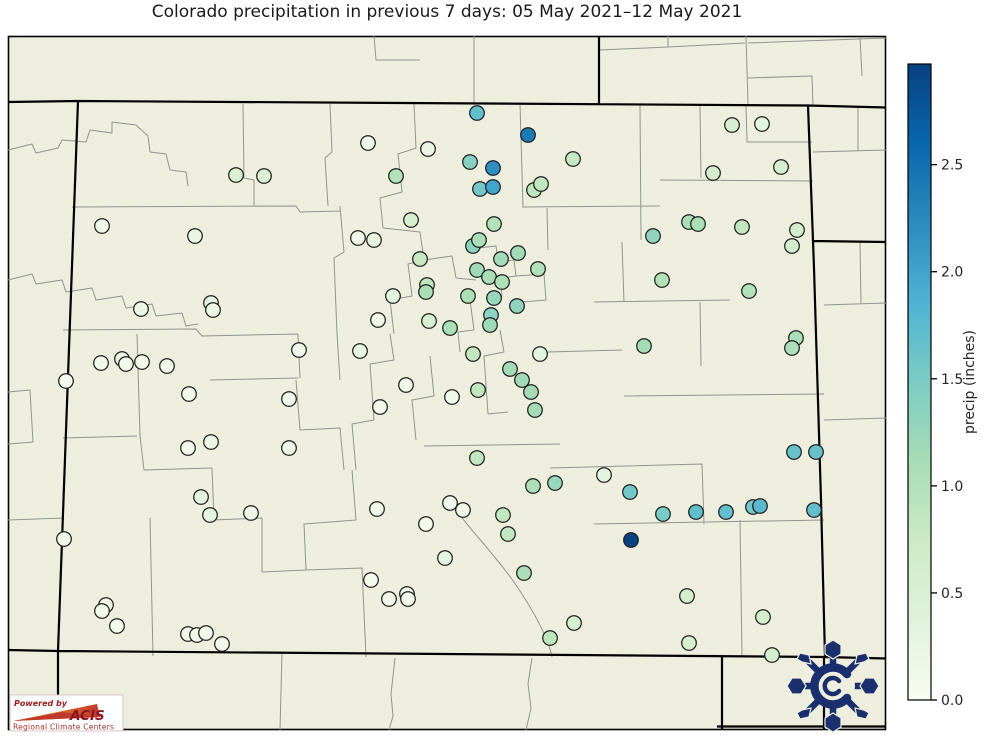 The image size is (986, 737). What do you see at coordinates (919, 382) in the screenshot?
I see `colorbar-gradient` at bounding box center [919, 382].